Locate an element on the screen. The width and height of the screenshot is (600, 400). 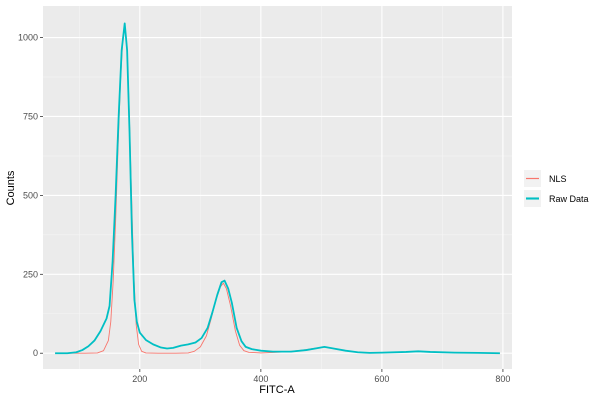
y-axis-title: Counts is located at coordinates (11, 187).